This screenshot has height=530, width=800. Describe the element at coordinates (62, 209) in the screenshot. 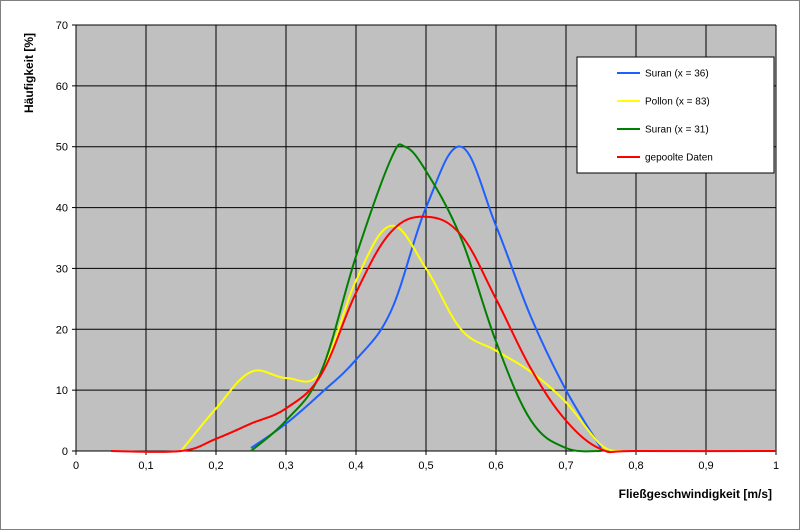

I see `y-tick-label: 40` at that location.